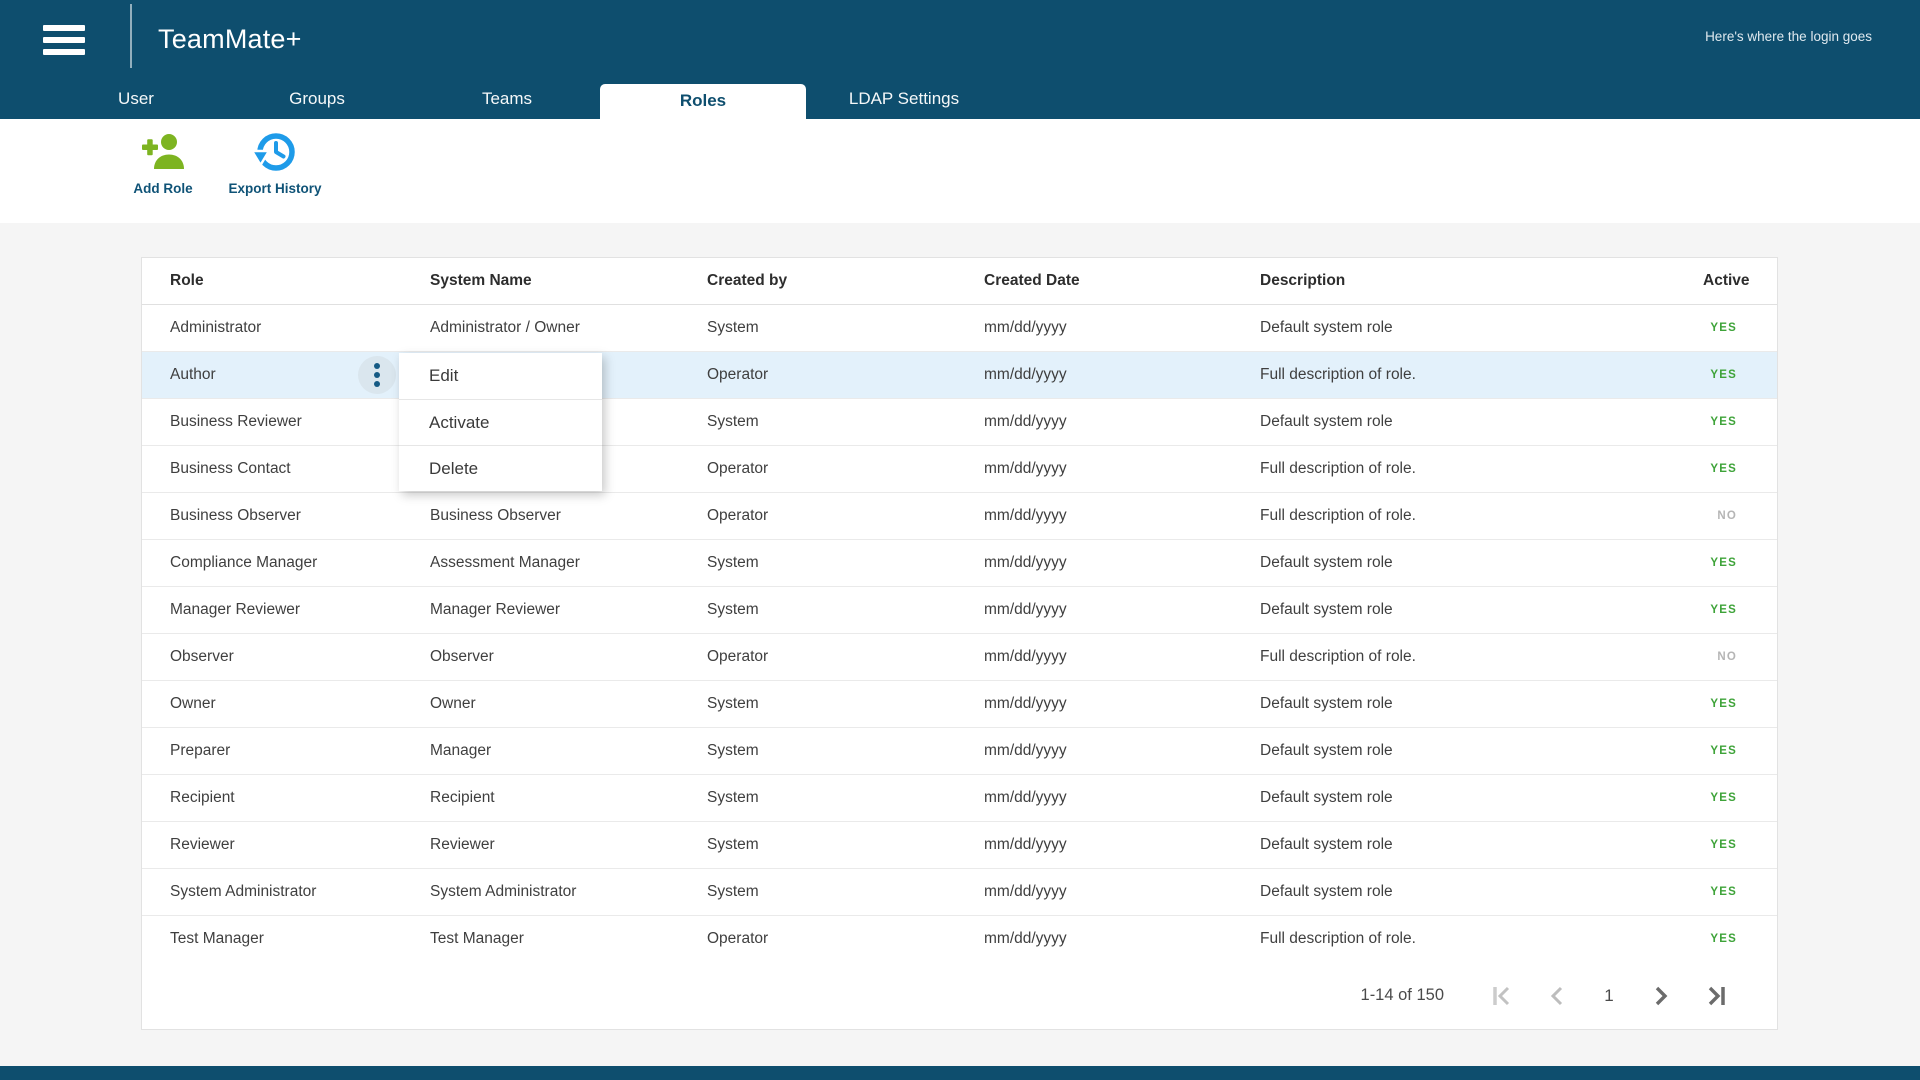 This screenshot has width=1920, height=1080. I want to click on kebab-menu-button, so click(377, 375).